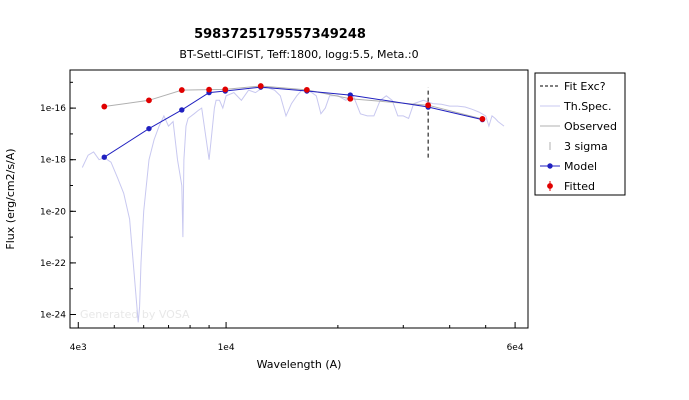  I want to click on legend-box, so click(580, 134).